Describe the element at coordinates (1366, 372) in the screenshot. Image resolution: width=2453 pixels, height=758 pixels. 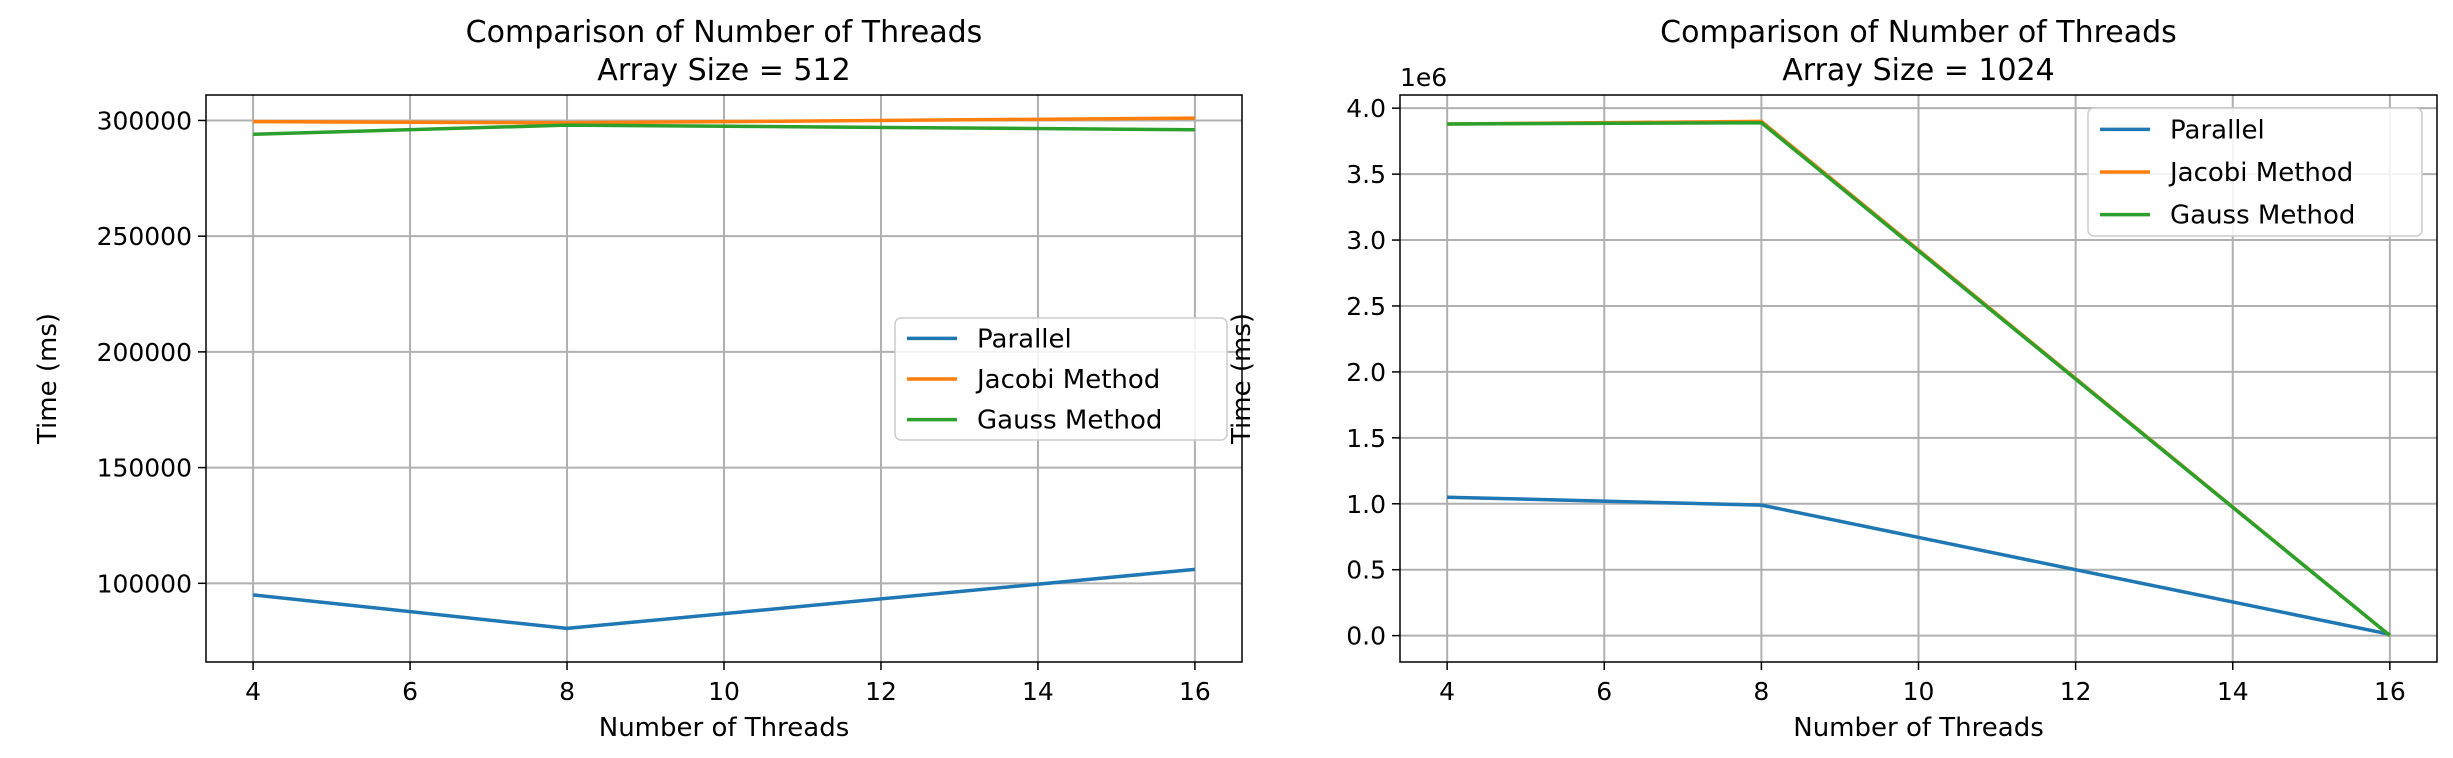
I see `y-tick-label: 2.0` at that location.